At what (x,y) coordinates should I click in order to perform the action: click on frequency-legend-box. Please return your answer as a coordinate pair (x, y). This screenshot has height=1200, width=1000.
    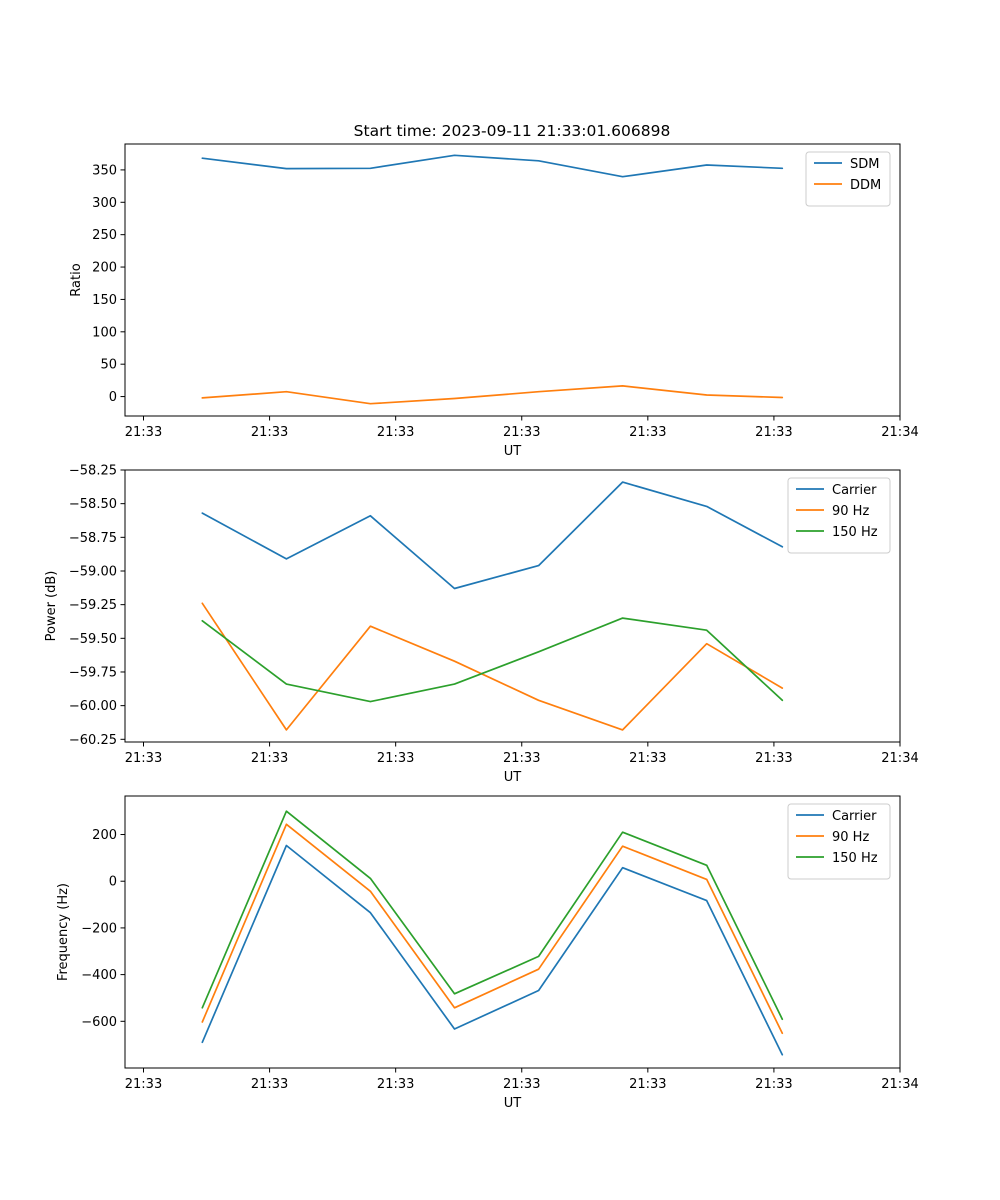
    Looking at the image, I should click on (839, 841).